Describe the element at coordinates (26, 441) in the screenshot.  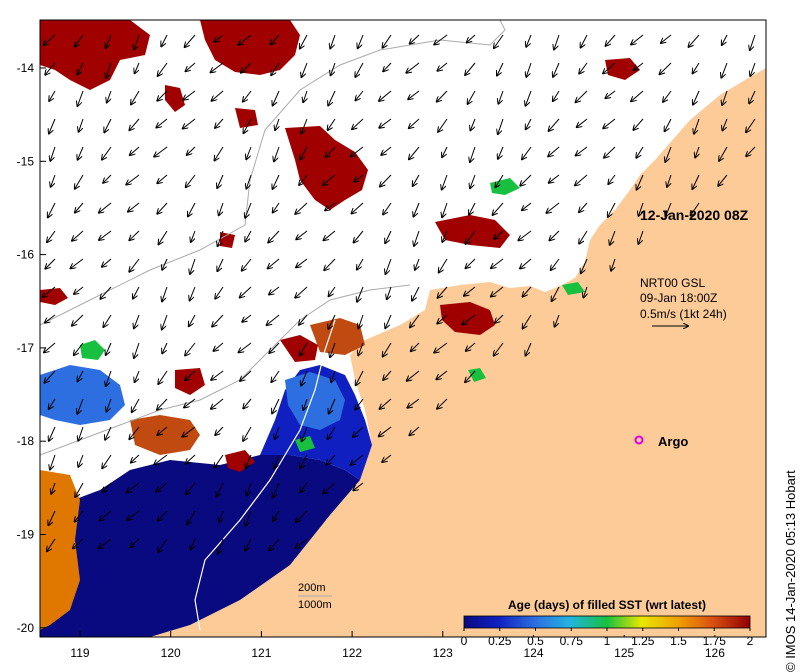
I see `y-tick-label: -18` at that location.